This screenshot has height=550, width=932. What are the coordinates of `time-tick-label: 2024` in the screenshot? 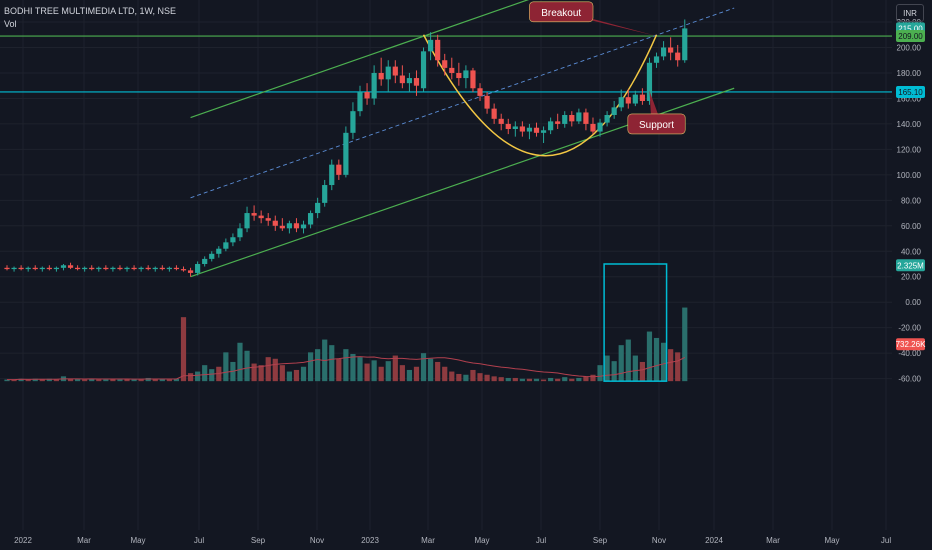 It's located at (714, 540).